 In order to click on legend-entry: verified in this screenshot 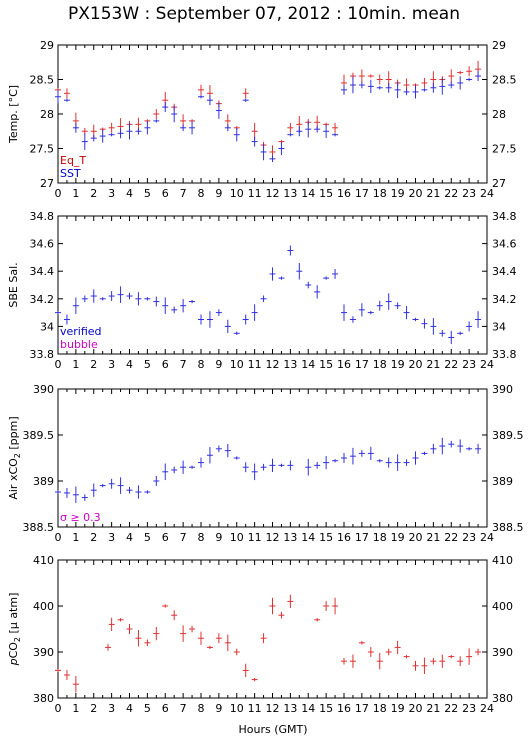, I will do `click(81, 331)`.